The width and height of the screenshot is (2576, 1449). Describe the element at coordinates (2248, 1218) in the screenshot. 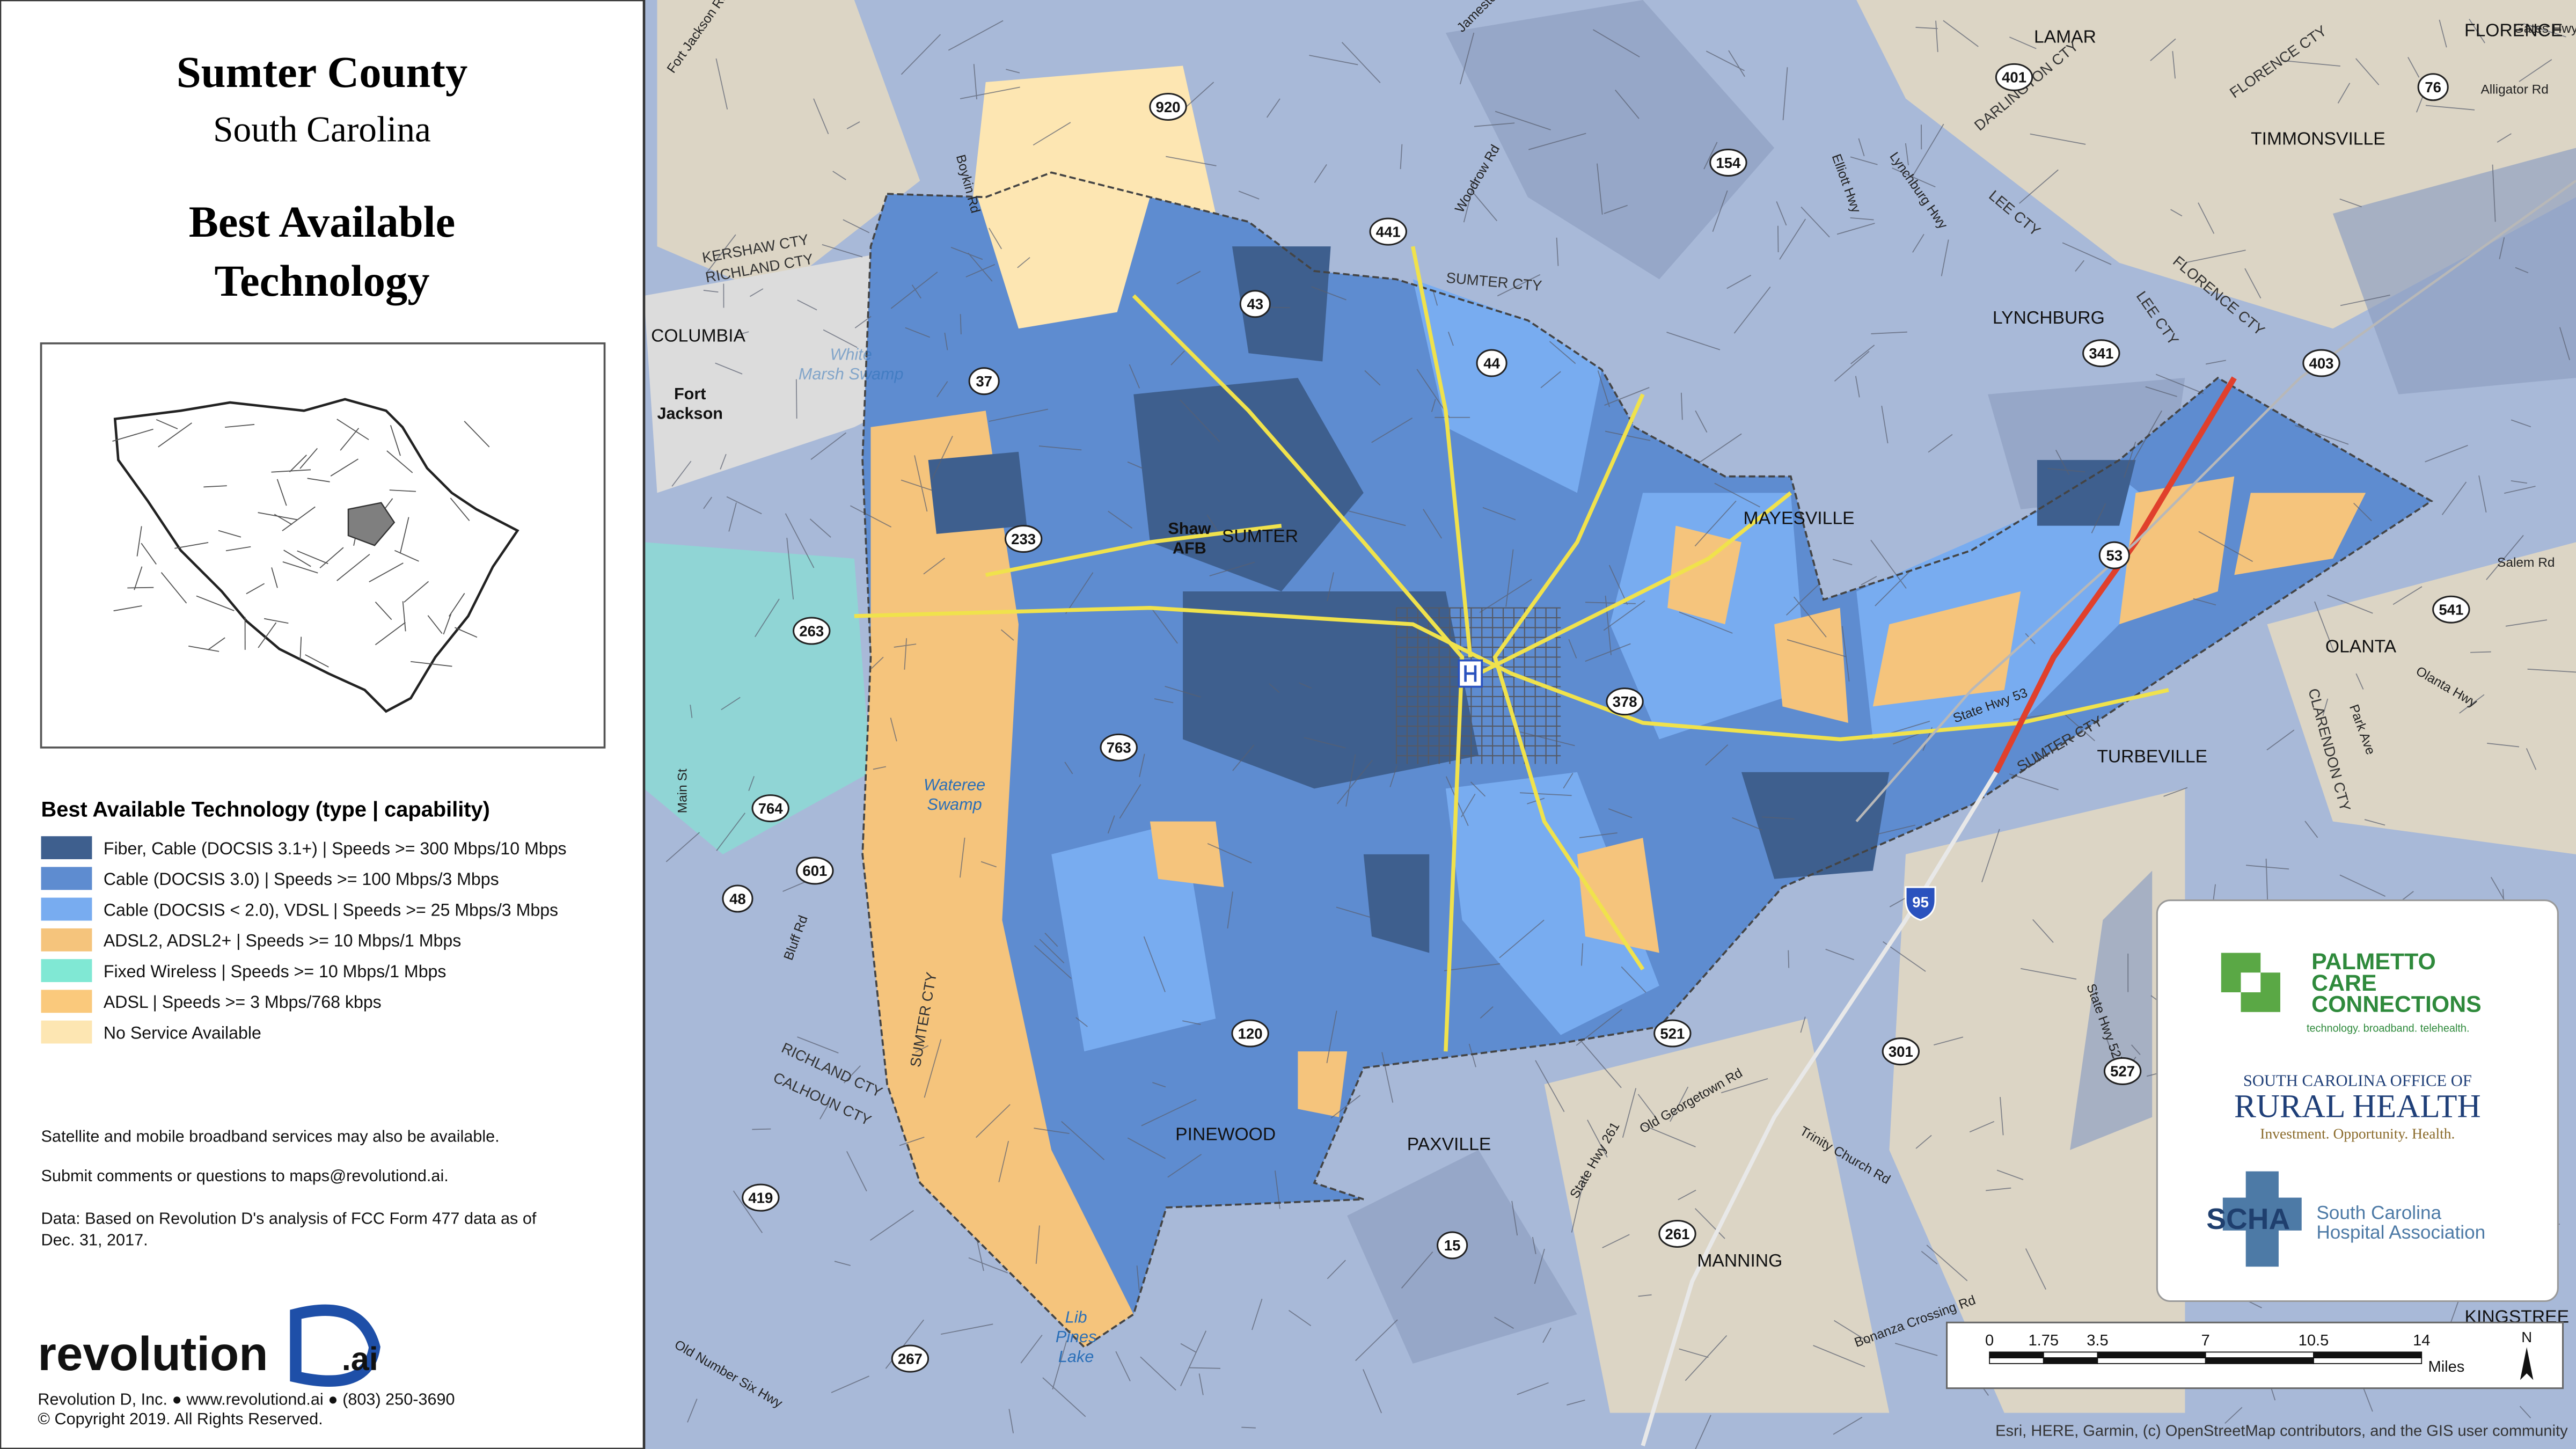

I see `scha-abbr: SCHA` at that location.